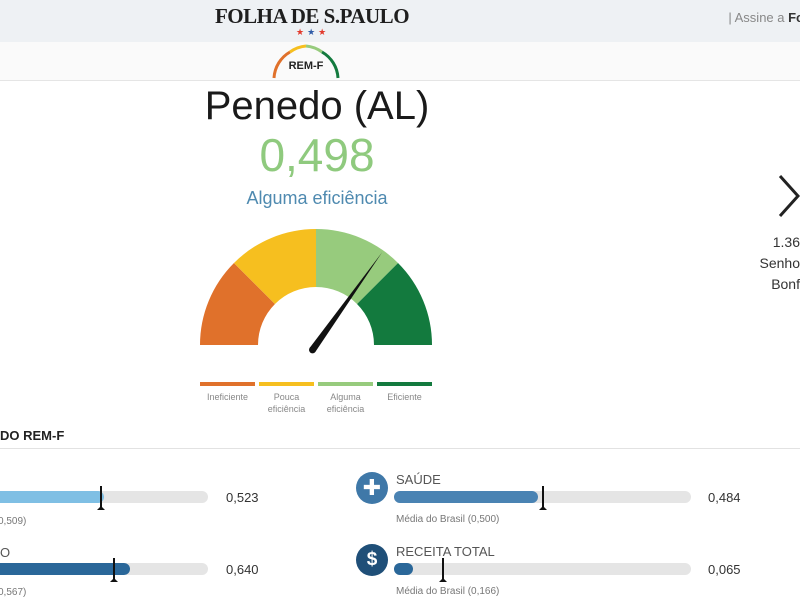 The height and width of the screenshot is (600, 800). Describe the element at coordinates (312, 16) in the screenshot. I see `folha-logo: FOLHA DE S.PAULO` at that location.